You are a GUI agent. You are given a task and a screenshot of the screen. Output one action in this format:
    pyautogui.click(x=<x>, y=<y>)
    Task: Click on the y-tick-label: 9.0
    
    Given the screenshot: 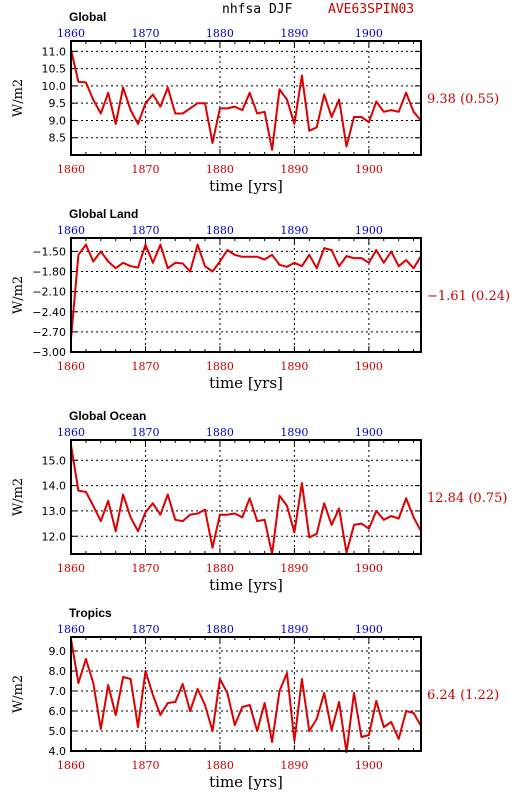 What is the action you would take?
    pyautogui.click(x=58, y=651)
    